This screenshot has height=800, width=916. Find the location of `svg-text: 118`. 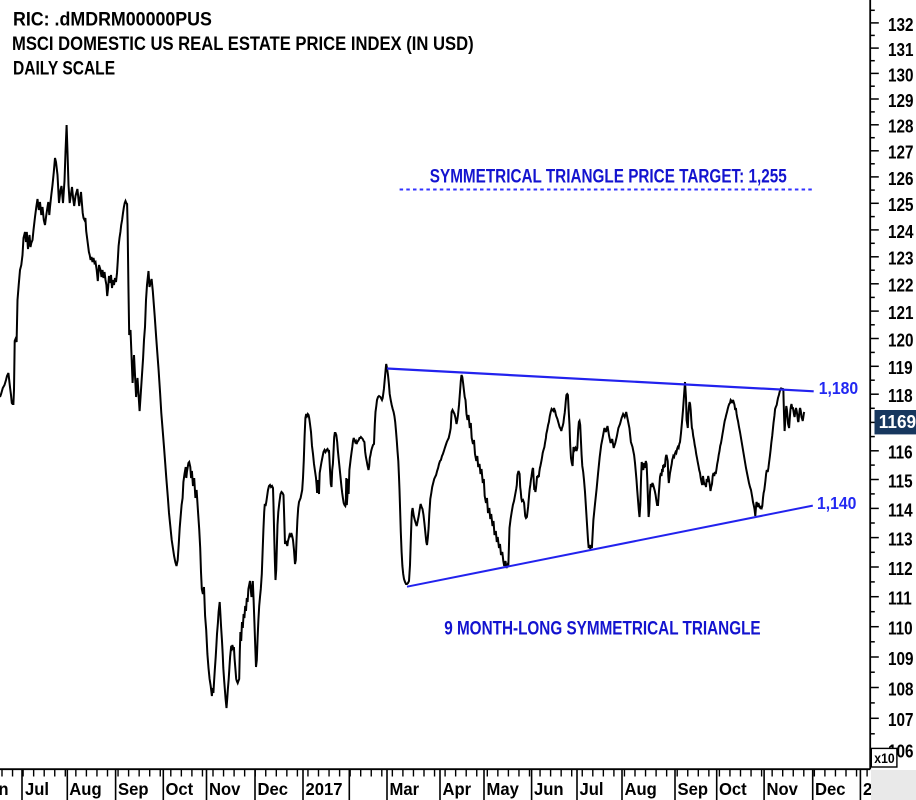

svg-text: 118 is located at coordinates (900, 396).